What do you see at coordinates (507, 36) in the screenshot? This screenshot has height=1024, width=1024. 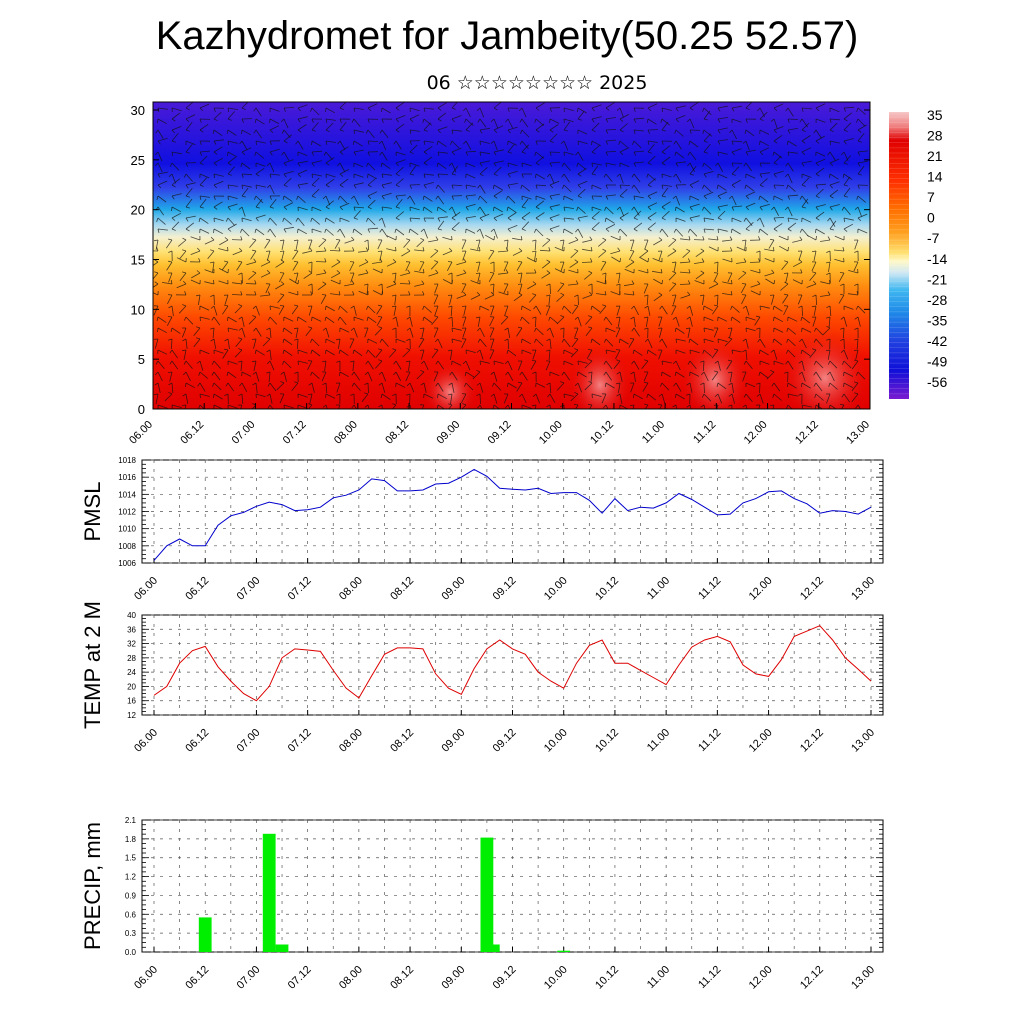 I see `chart-title: Kazhydromet for Jambeity(50.25 52.57)` at bounding box center [507, 36].